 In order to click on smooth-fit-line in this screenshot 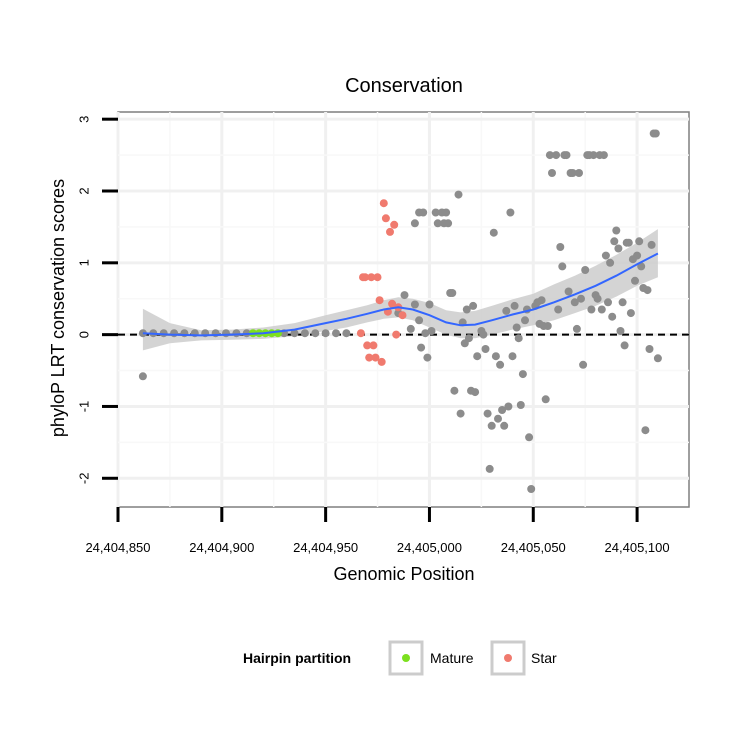, I will do `click(400, 294)`.